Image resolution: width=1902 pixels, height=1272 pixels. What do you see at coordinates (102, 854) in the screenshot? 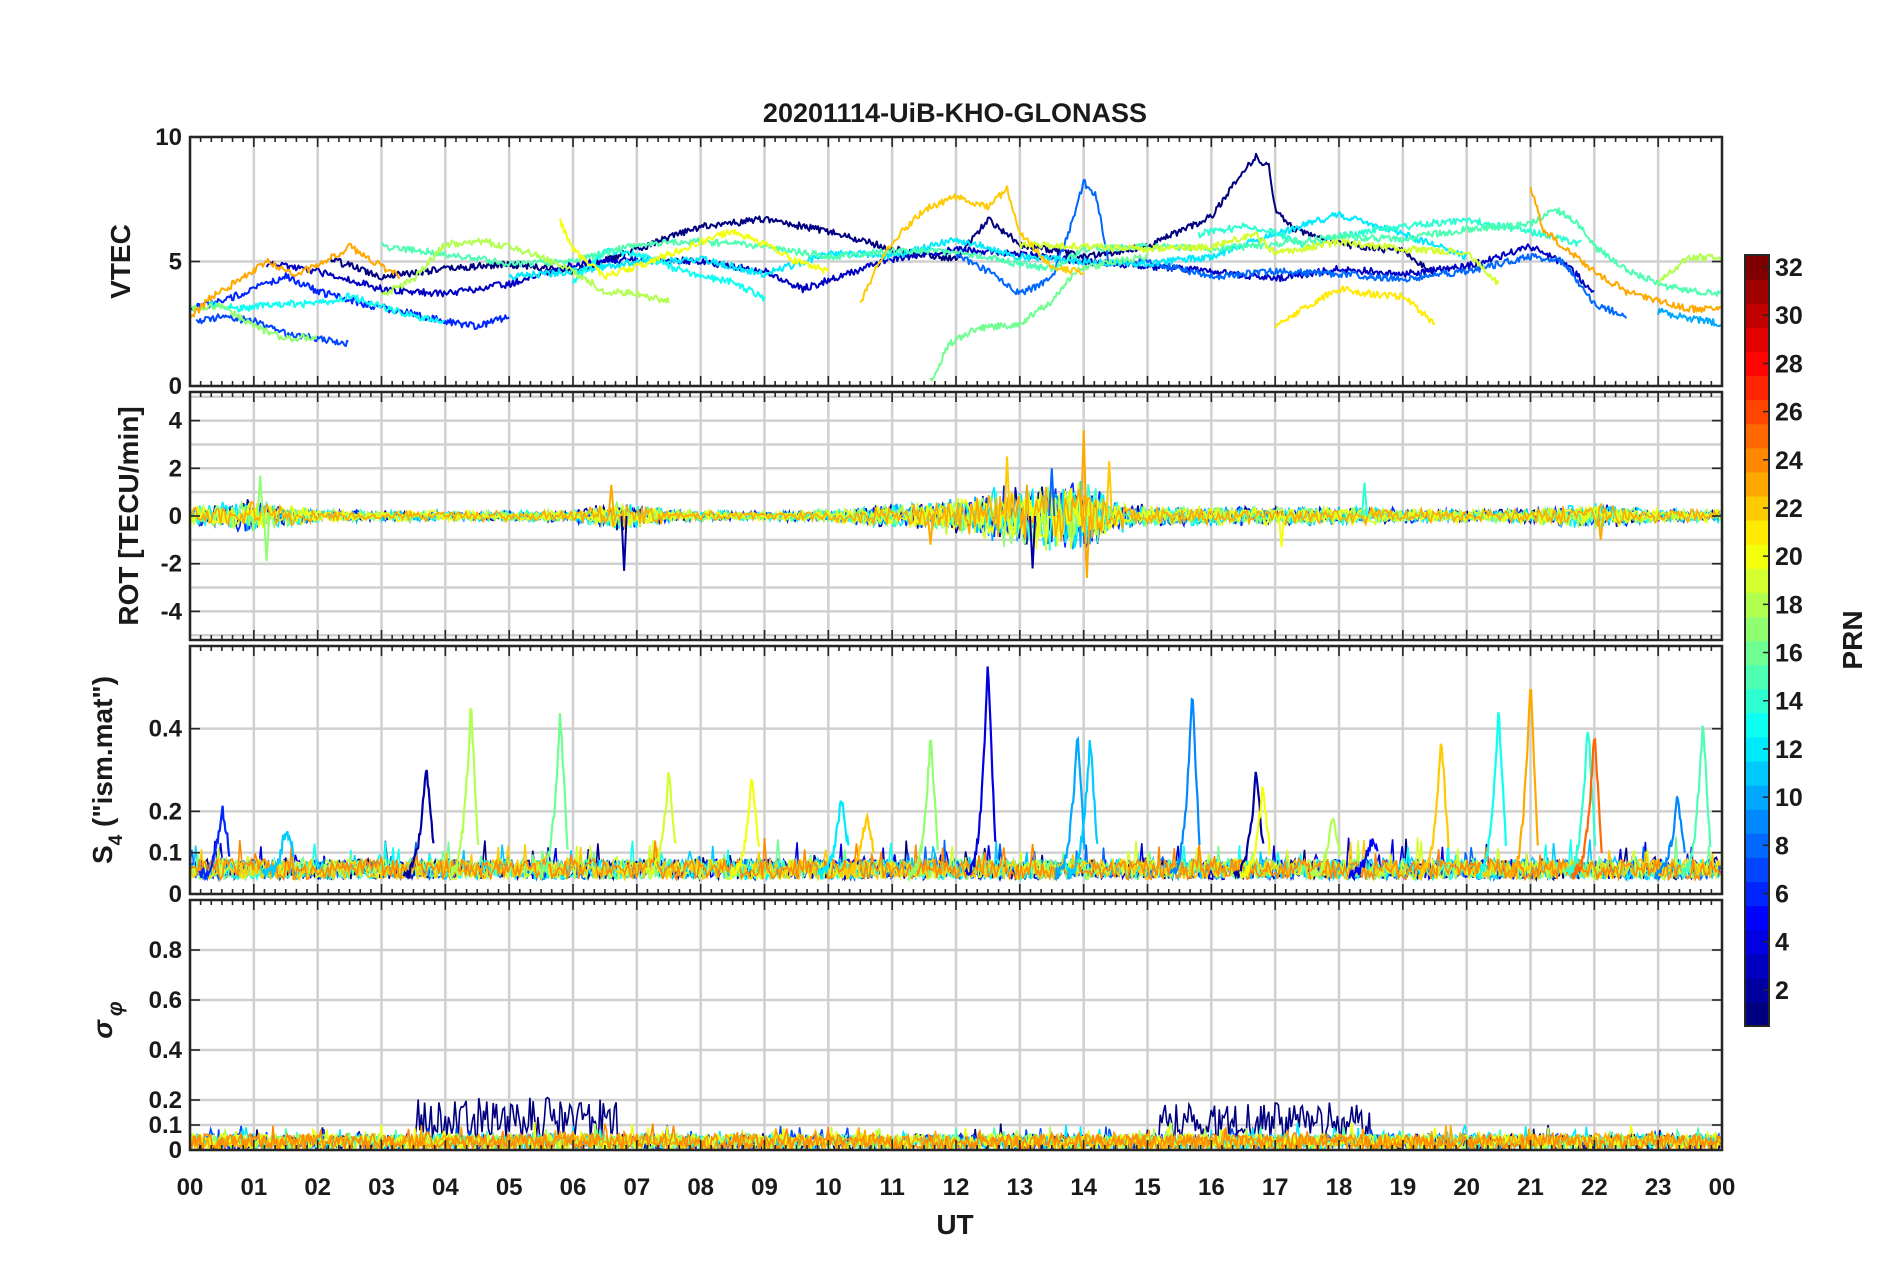
I see `y-axis-label-main: S` at bounding box center [102, 854].